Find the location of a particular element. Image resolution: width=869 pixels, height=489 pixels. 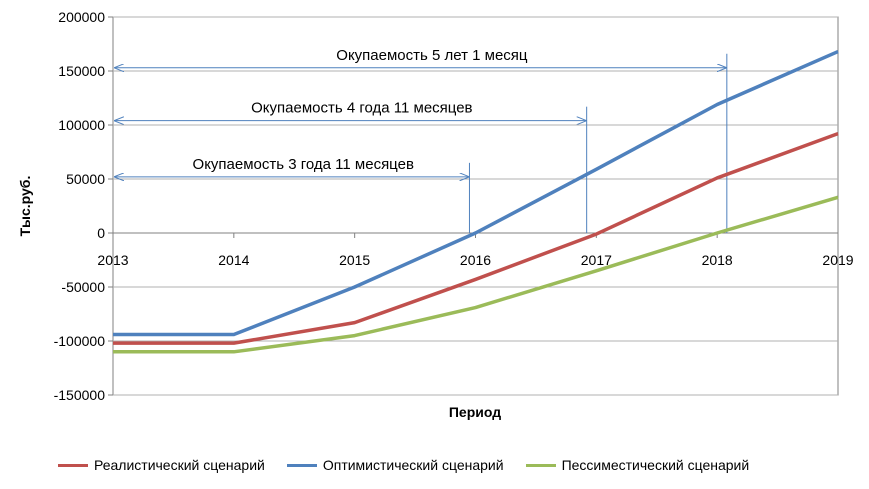

payback-label: Окупаемость 5 лет 1 месяц is located at coordinates (432, 55).